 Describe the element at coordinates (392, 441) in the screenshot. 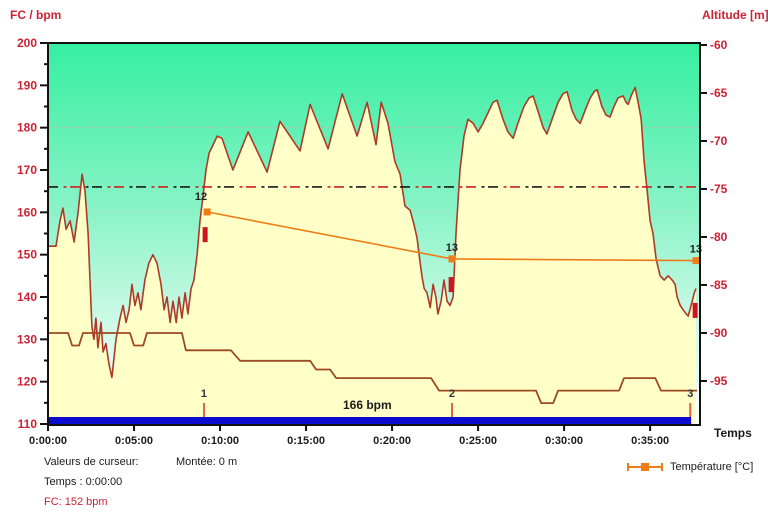

I see `x-axis-tick-label: 0:20:00` at that location.